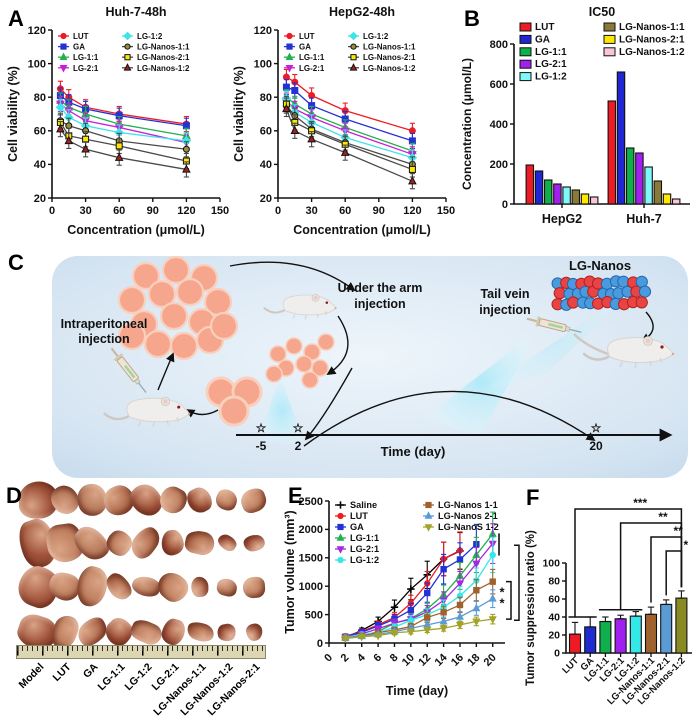  I want to click on bar-LG-2:1, so click(620, 636).